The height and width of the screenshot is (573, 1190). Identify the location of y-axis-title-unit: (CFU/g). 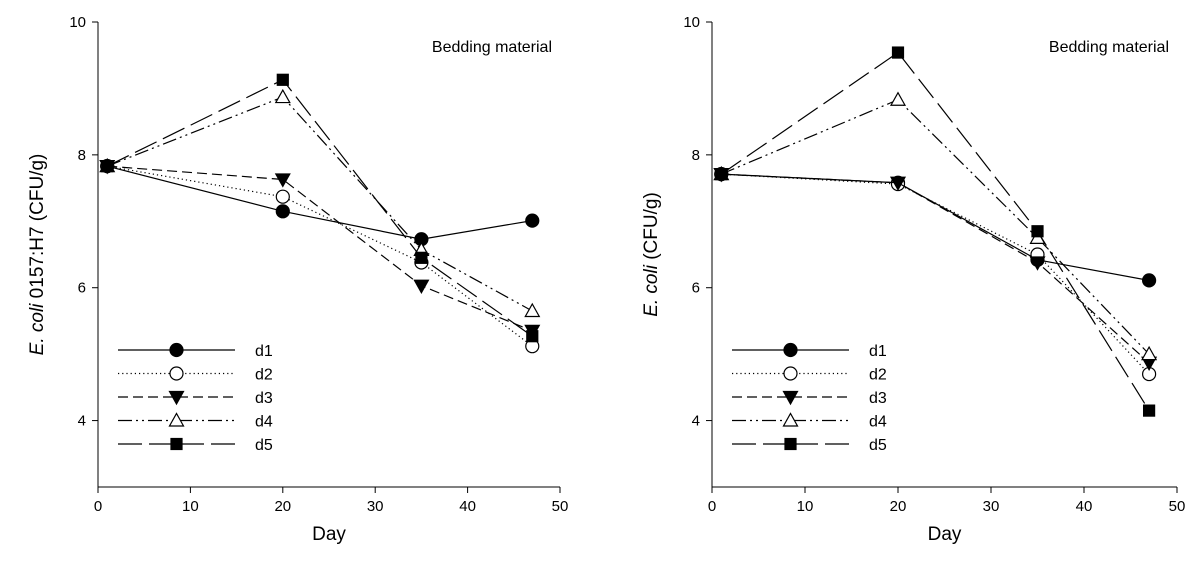
(651, 228).